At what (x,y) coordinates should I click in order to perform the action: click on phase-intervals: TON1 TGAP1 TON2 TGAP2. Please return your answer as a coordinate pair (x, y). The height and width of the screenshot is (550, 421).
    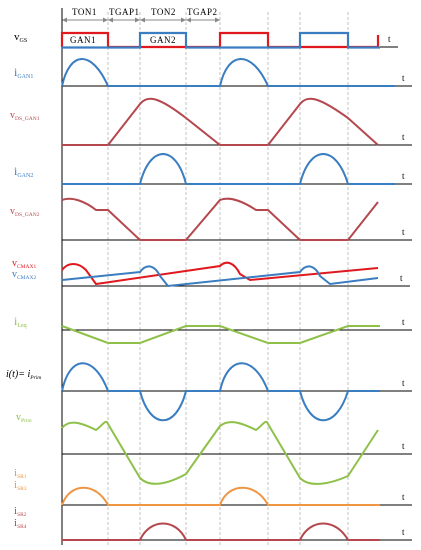
    Looking at the image, I should click on (141, 15).